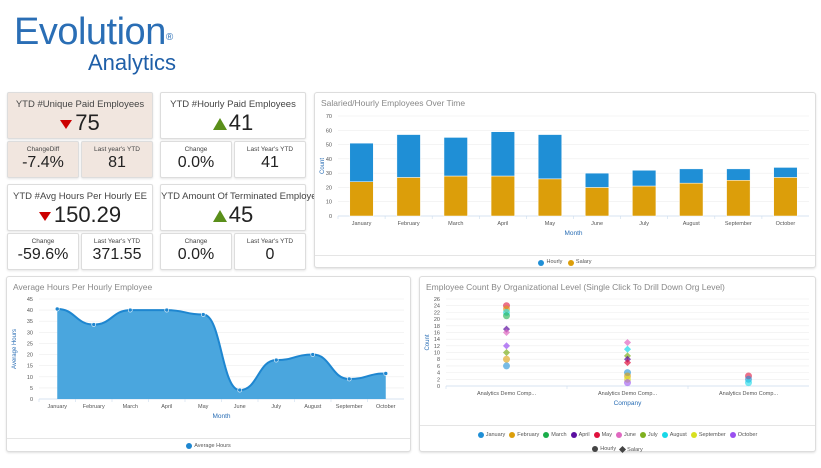  I want to click on kpi-title: YTD #Hourly Paid Employees, so click(233, 104).